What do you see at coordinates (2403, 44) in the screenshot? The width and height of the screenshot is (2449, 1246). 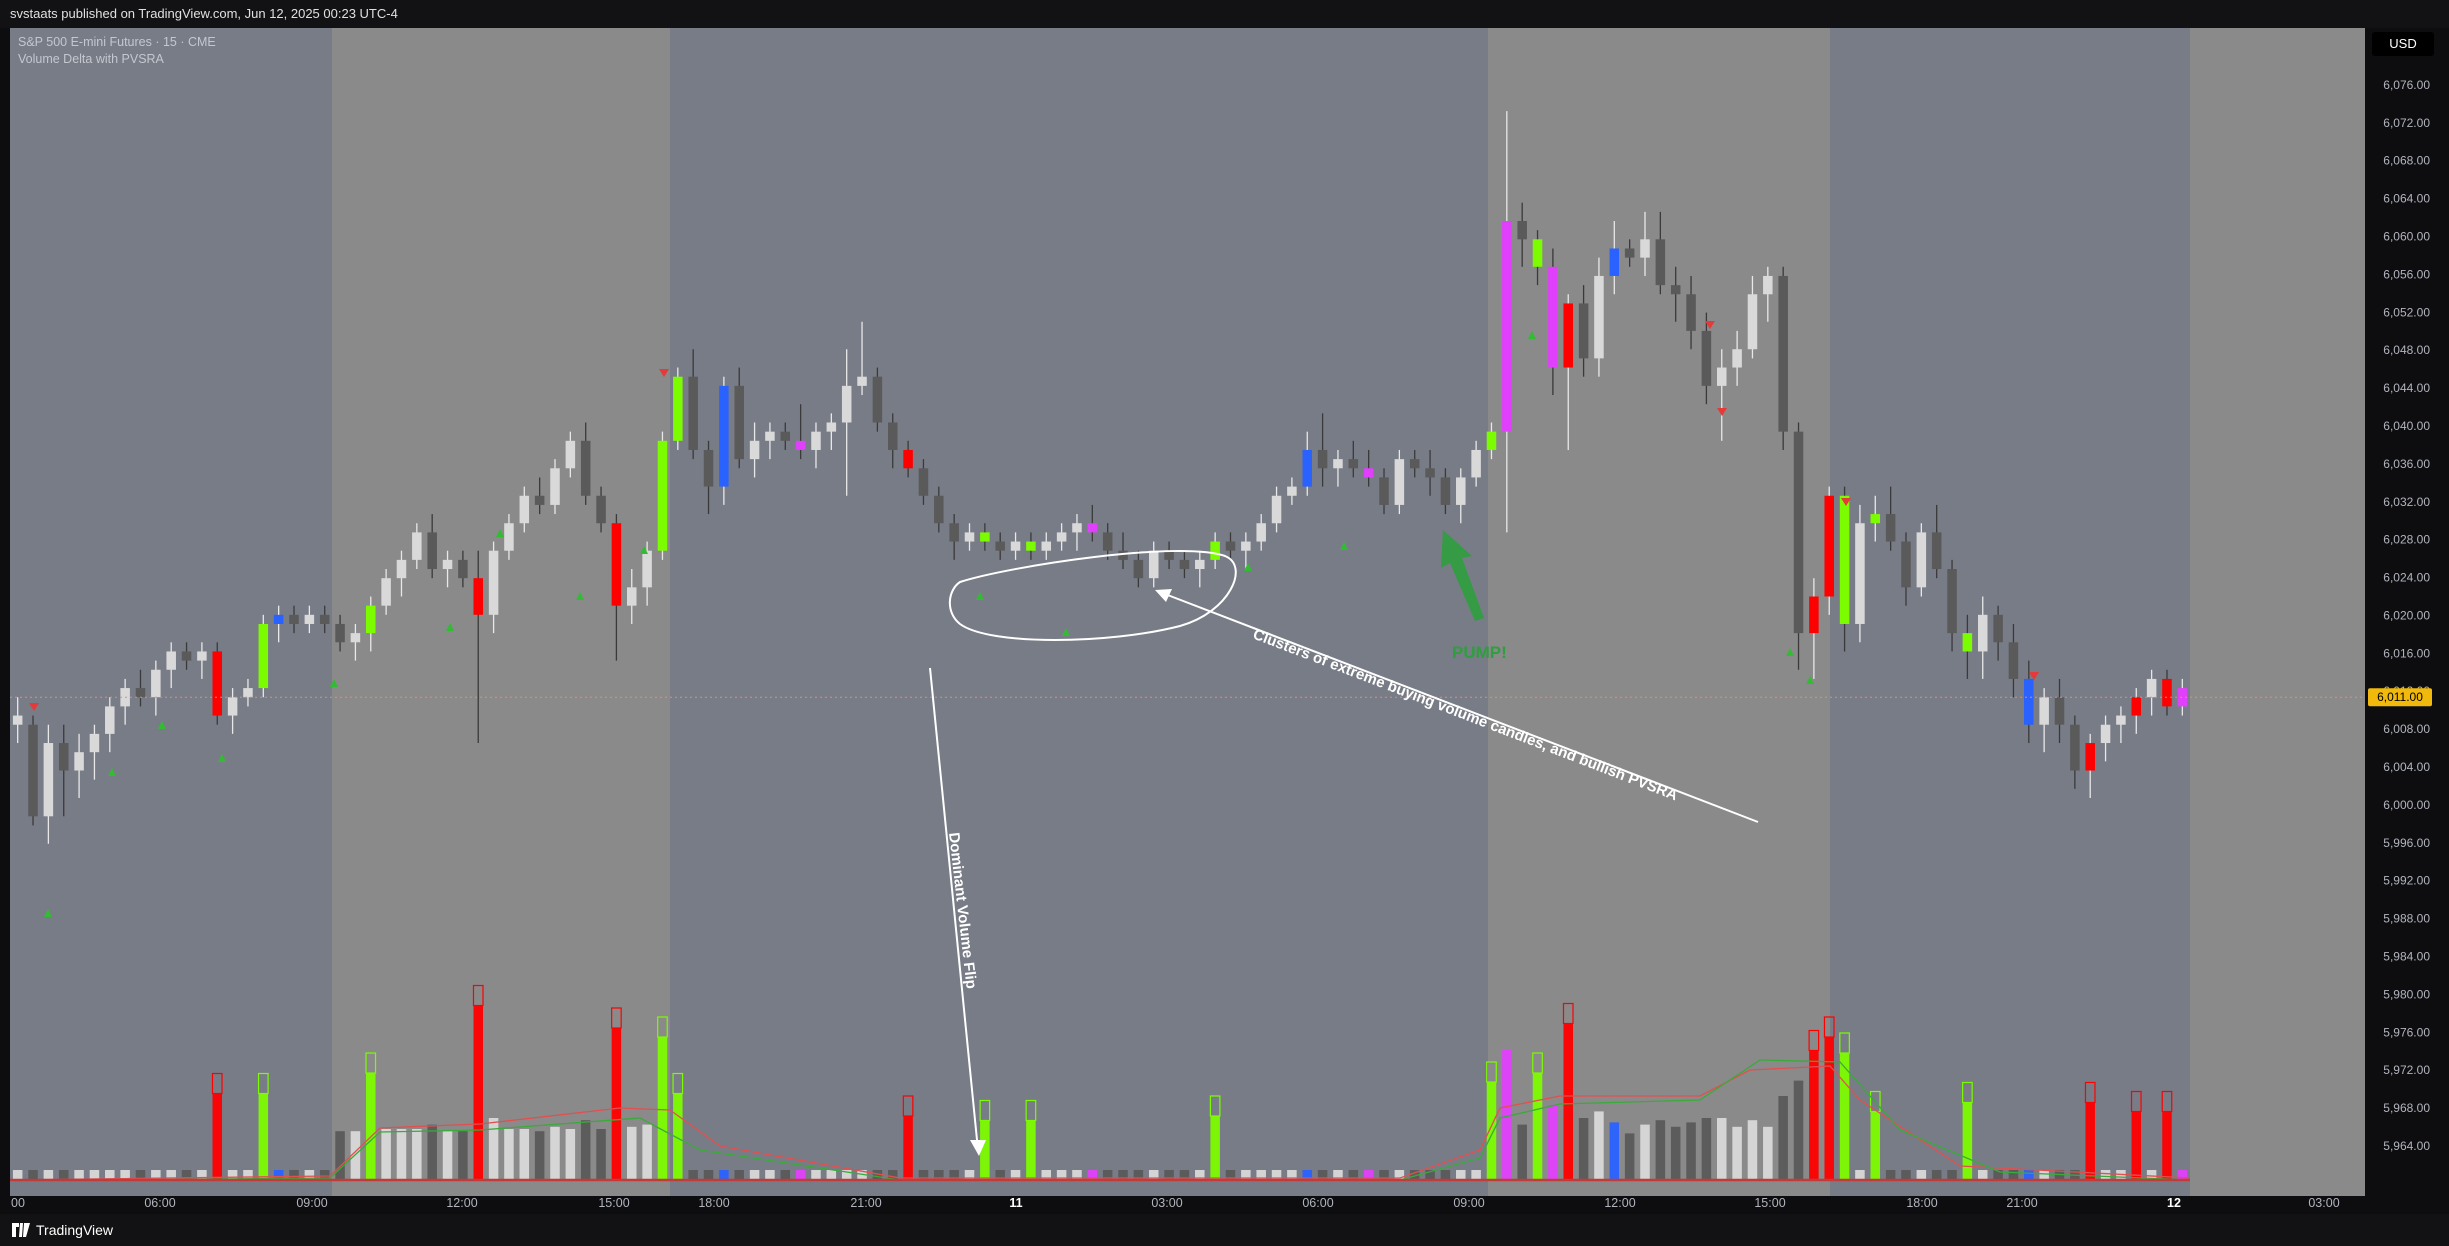 I see `currency-button: USD` at bounding box center [2403, 44].